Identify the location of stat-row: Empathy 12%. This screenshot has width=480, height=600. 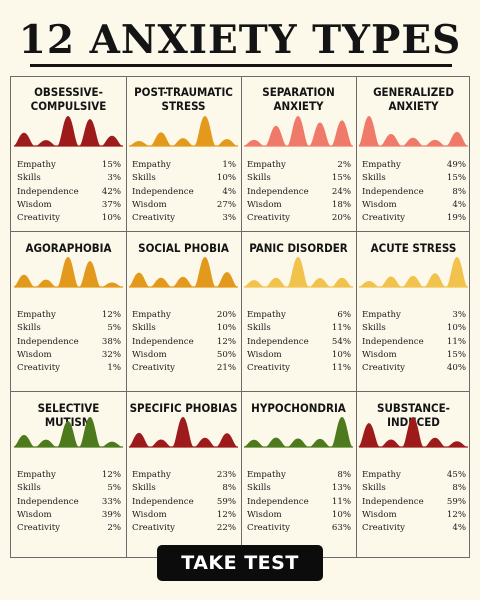
(69, 315).